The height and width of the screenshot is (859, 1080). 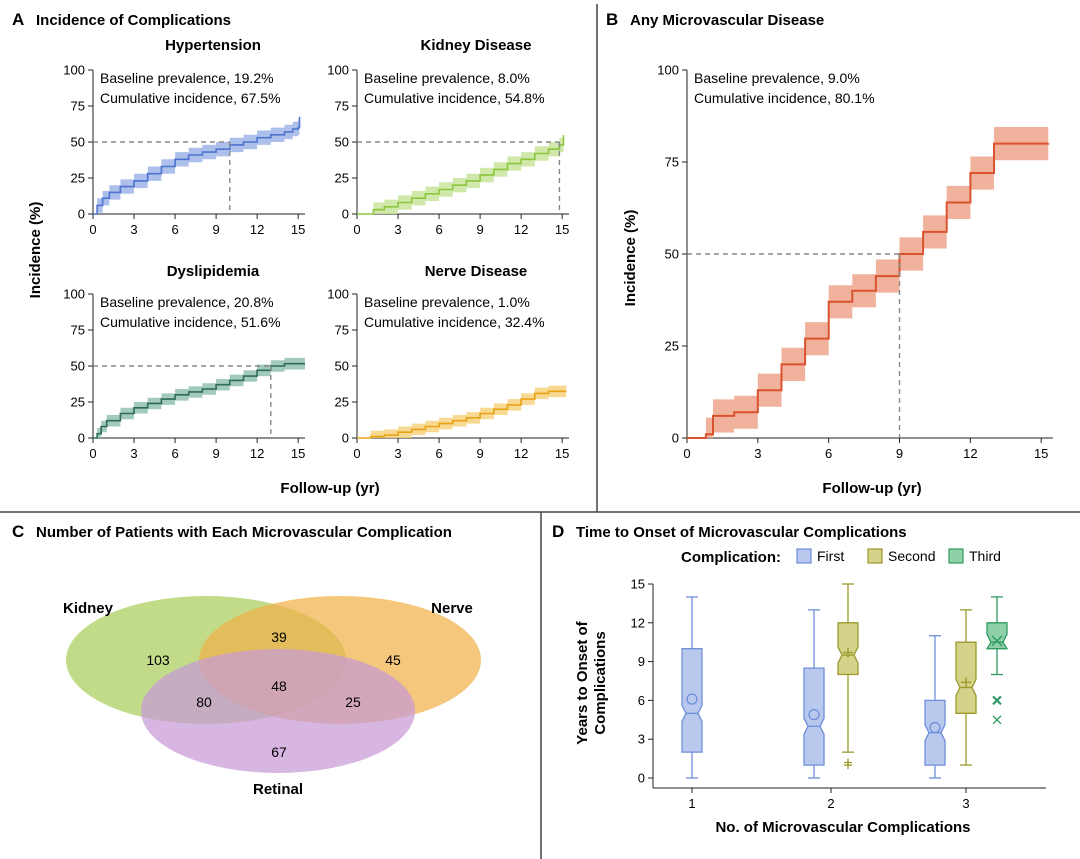 I want to click on nerve-x-tick-label: 12, so click(x=521, y=453).